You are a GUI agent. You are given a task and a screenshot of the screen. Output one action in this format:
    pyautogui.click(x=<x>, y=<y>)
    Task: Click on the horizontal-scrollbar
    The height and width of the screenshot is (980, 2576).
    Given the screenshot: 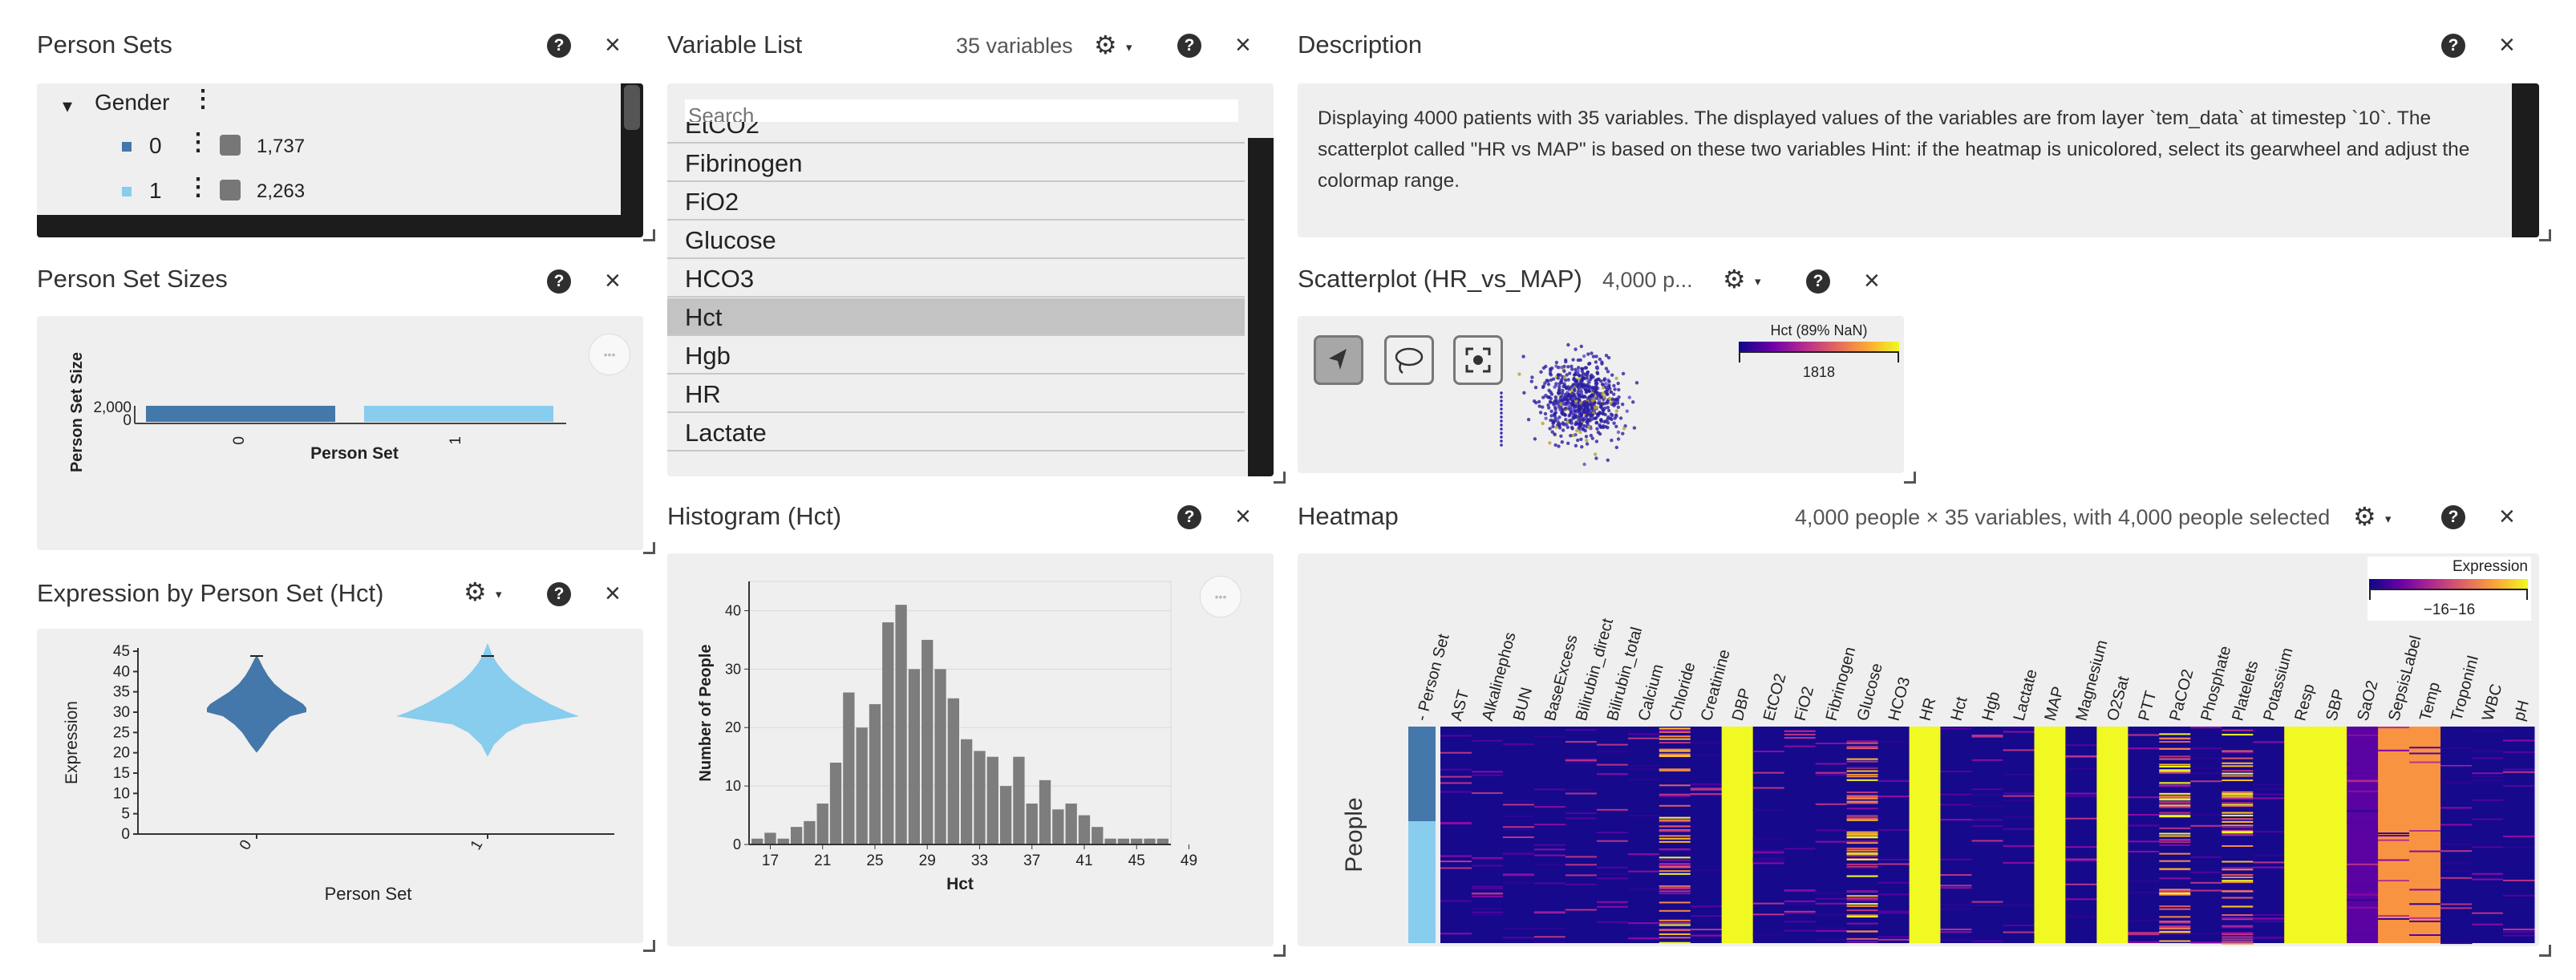 What is the action you would take?
    pyautogui.click(x=340, y=226)
    